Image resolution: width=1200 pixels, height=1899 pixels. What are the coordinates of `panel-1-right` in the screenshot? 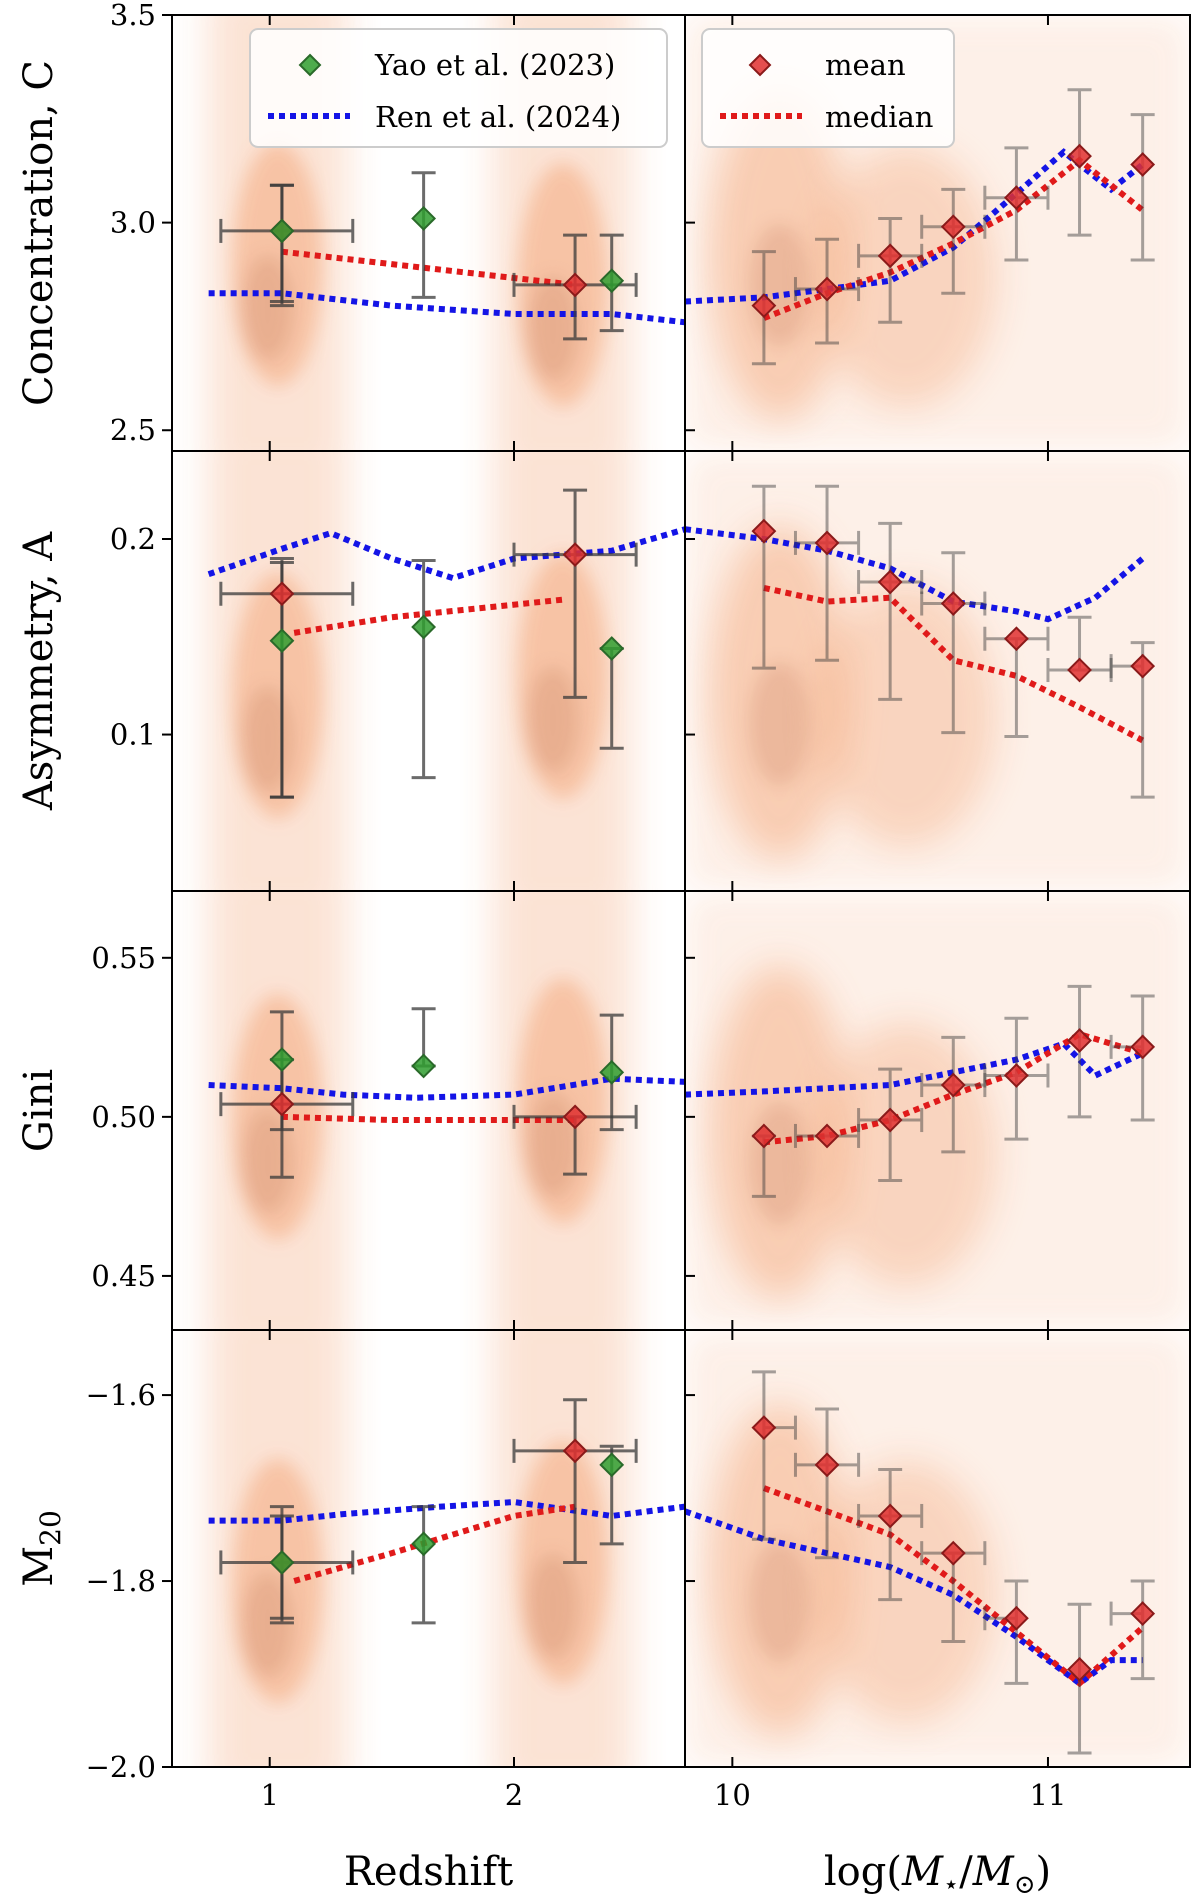 It's located at (937, 671).